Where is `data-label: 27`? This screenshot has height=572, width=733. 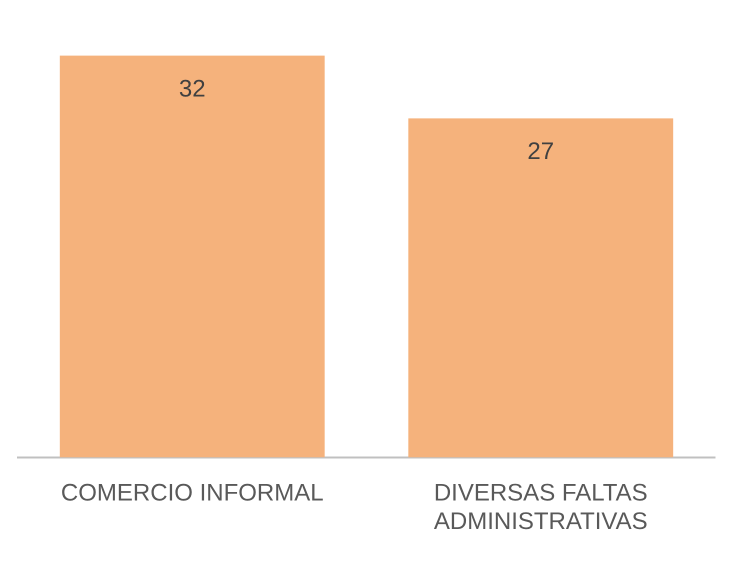 data-label: 27 is located at coordinates (540, 152).